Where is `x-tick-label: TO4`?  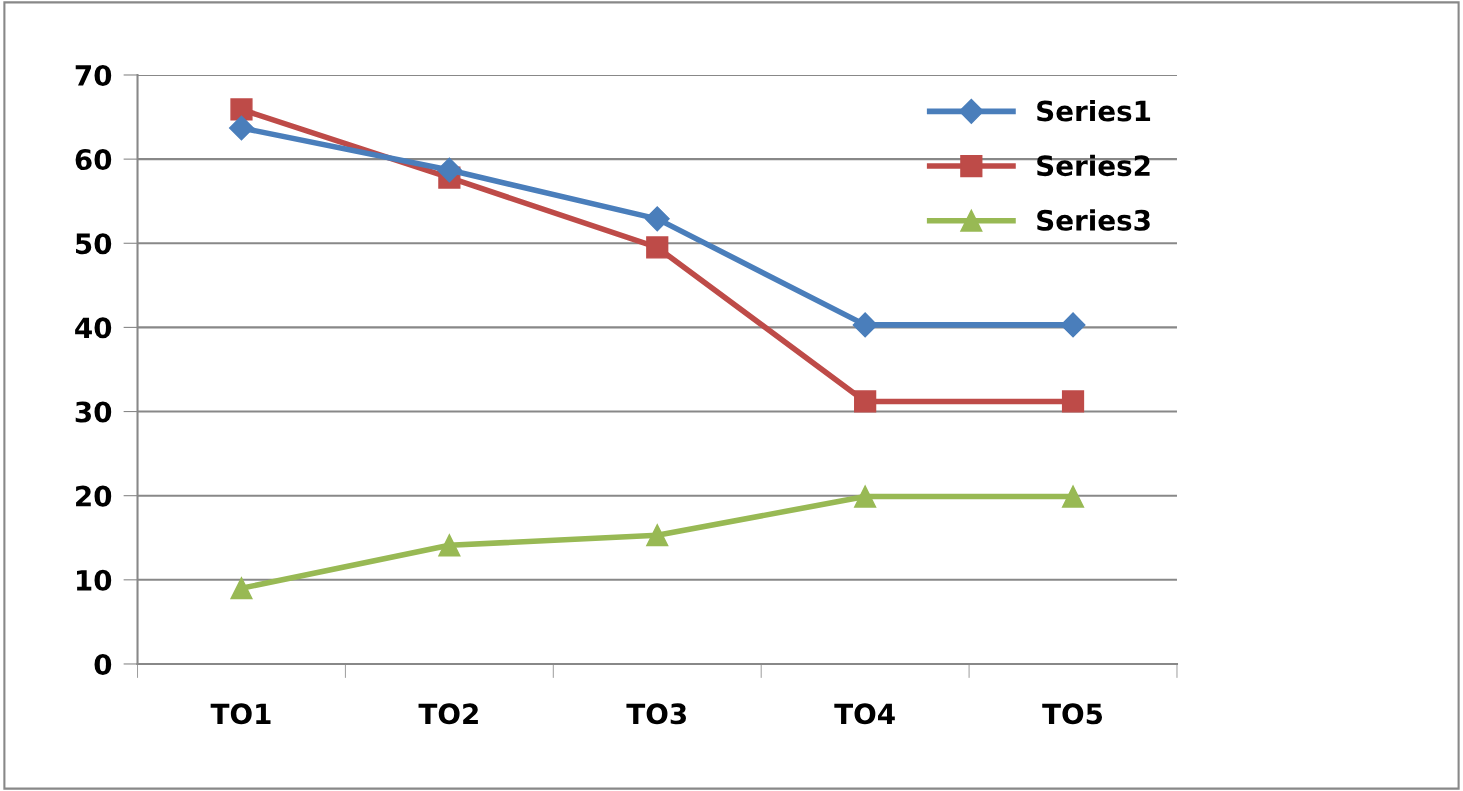 x-tick-label: TO4 is located at coordinates (864, 714).